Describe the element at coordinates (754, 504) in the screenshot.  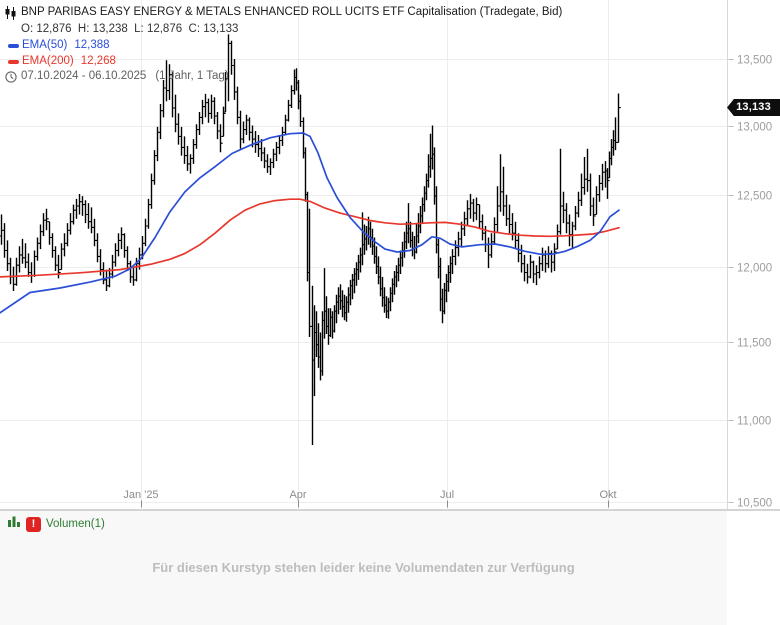
I see `y-axis-label: 10,500` at that location.